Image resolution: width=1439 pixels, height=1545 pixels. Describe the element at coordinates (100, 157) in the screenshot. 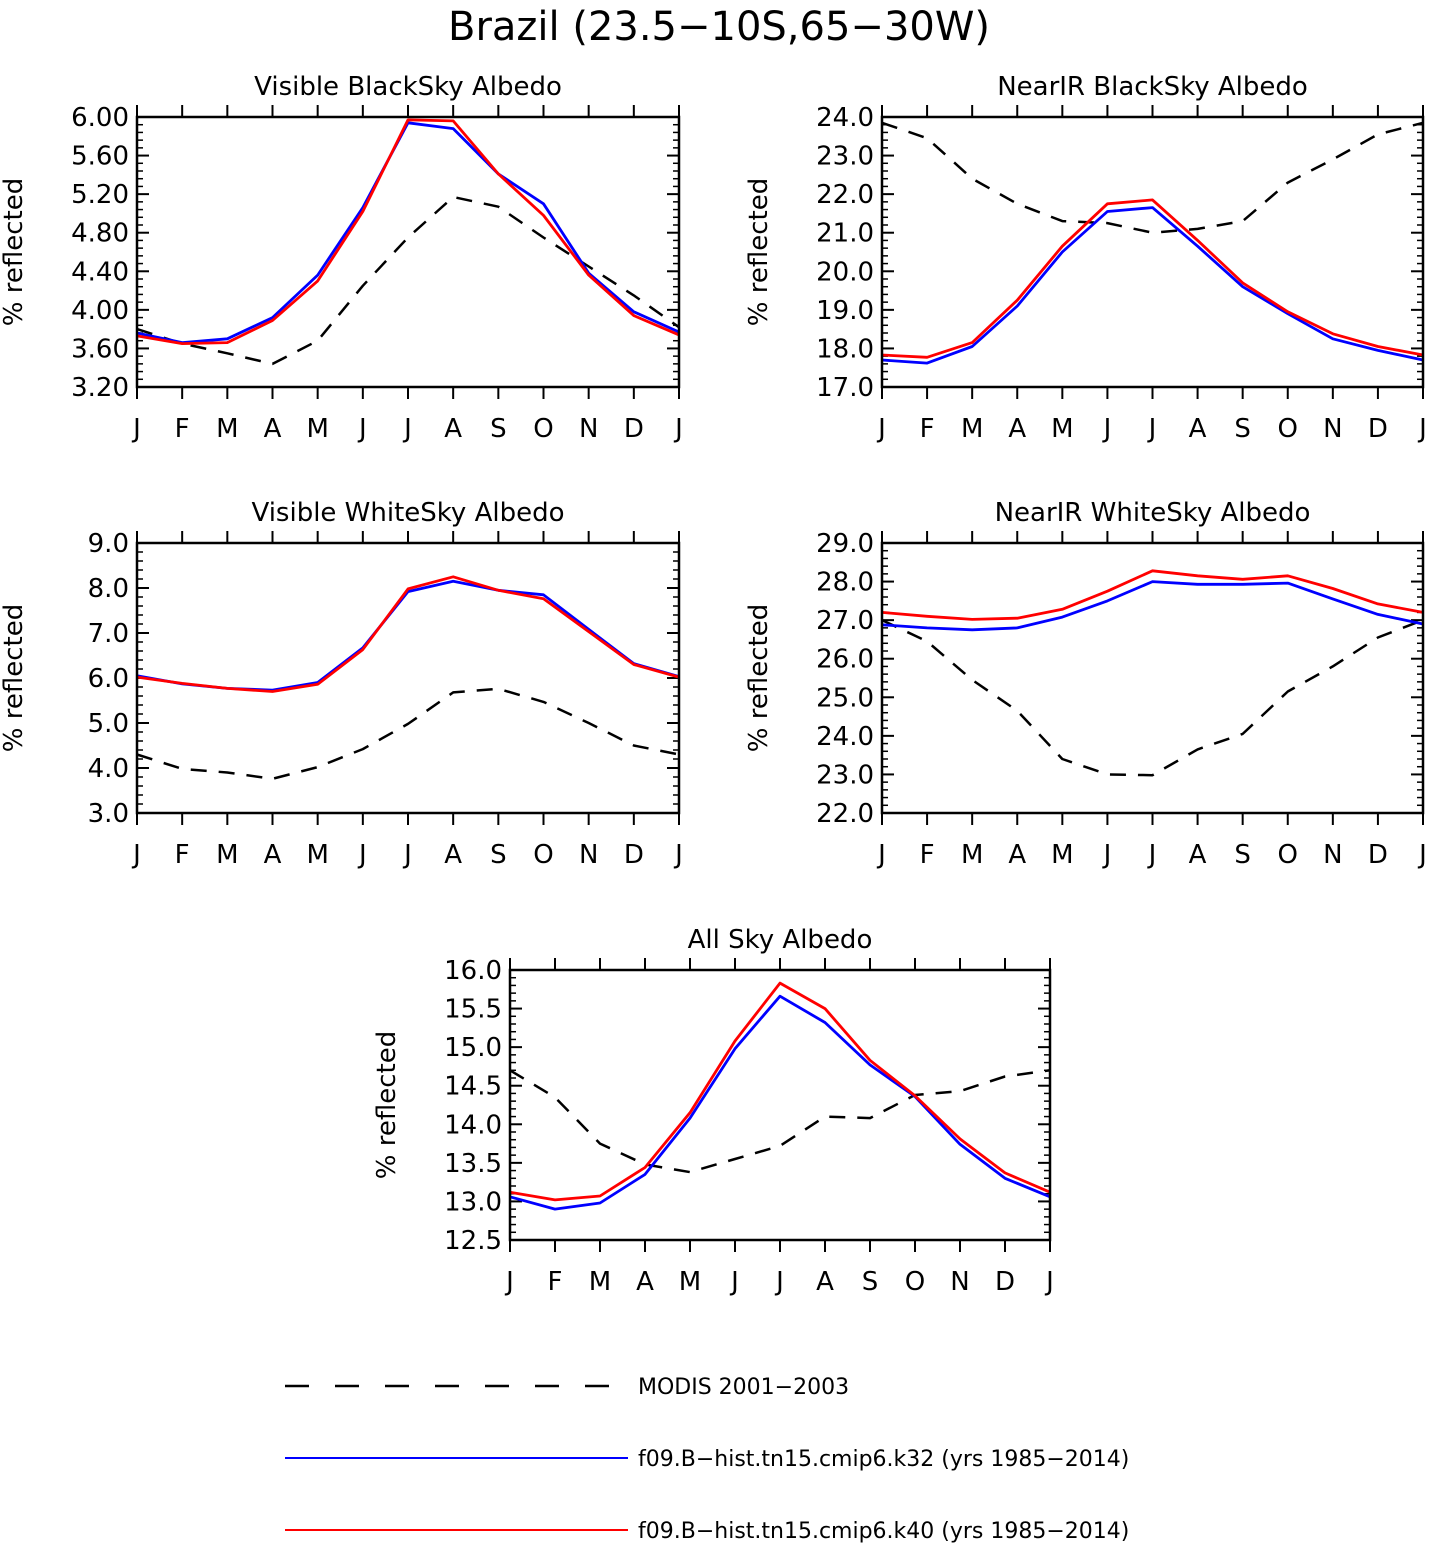

I see `y-tick-label: 5.60` at that location.